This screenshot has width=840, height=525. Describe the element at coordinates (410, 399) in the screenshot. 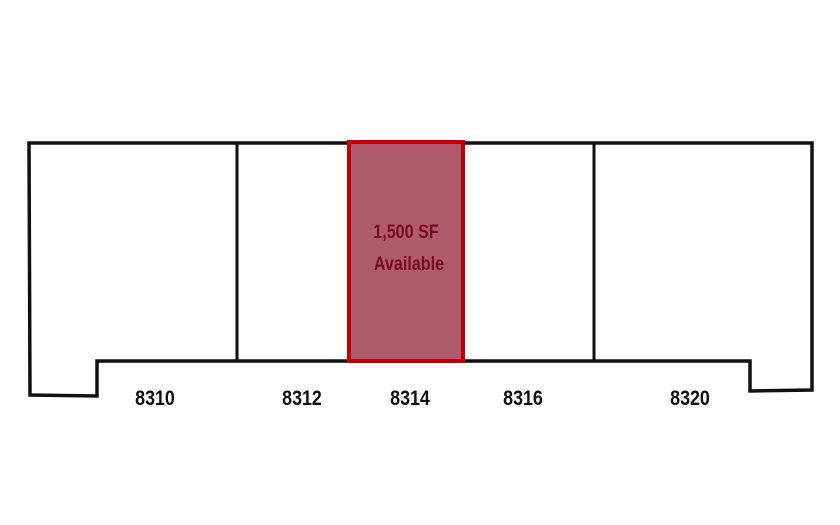

I see `unit-label-8314: 8314` at that location.